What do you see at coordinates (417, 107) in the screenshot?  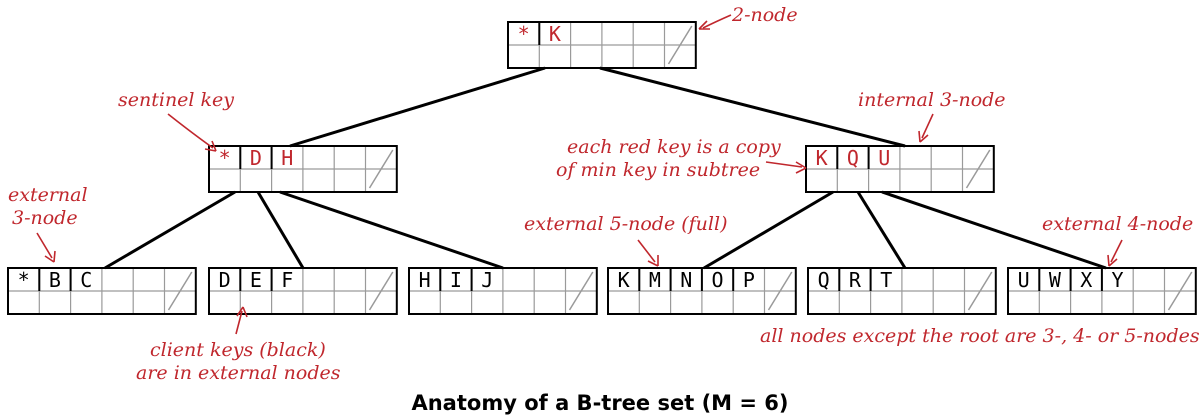 I see `edge-root-left` at bounding box center [417, 107].